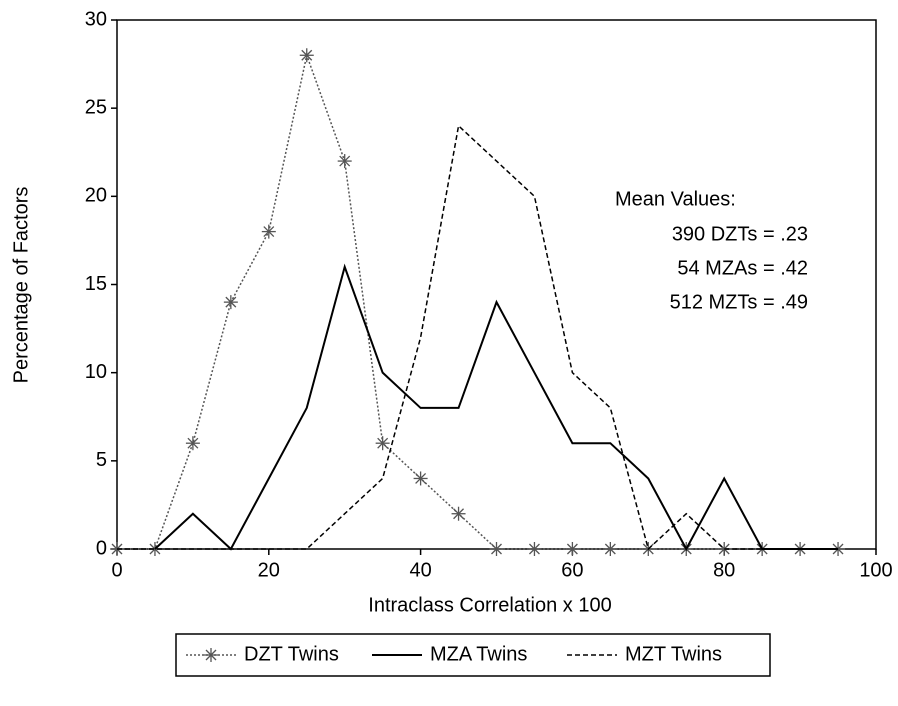 The image size is (898, 706). Describe the element at coordinates (96, 284) in the screenshot. I see `y-tick-label: 15` at that location.